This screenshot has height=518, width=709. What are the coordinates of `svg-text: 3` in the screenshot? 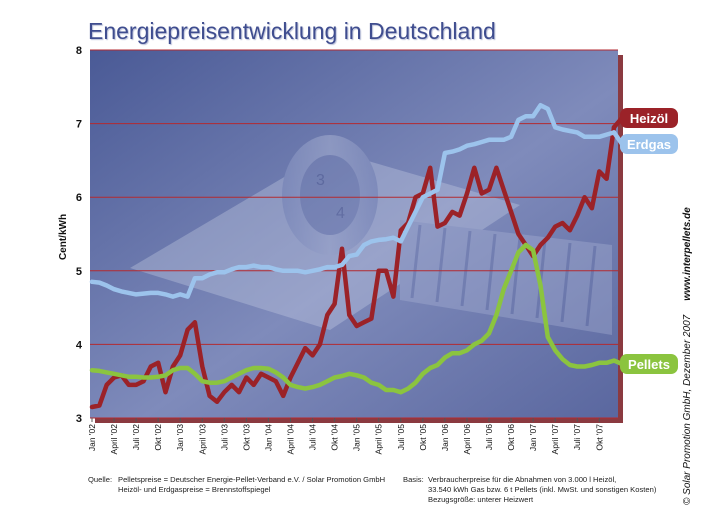 It's located at (320, 180).